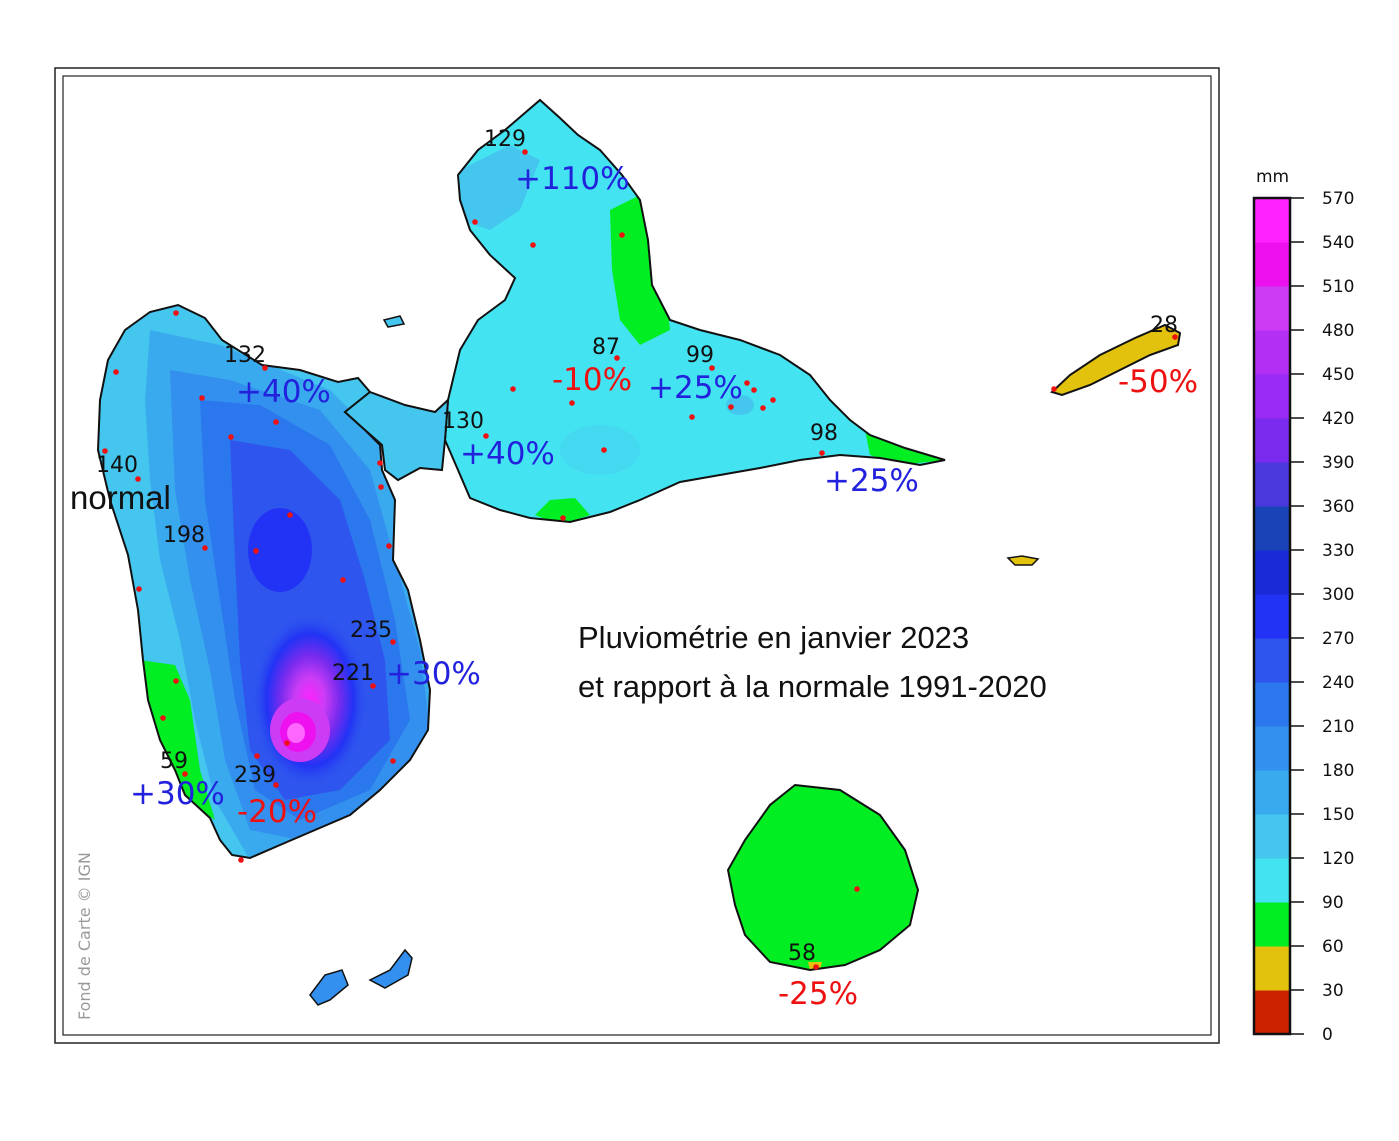  I want to click on desirade-island, so click(1116, 360).